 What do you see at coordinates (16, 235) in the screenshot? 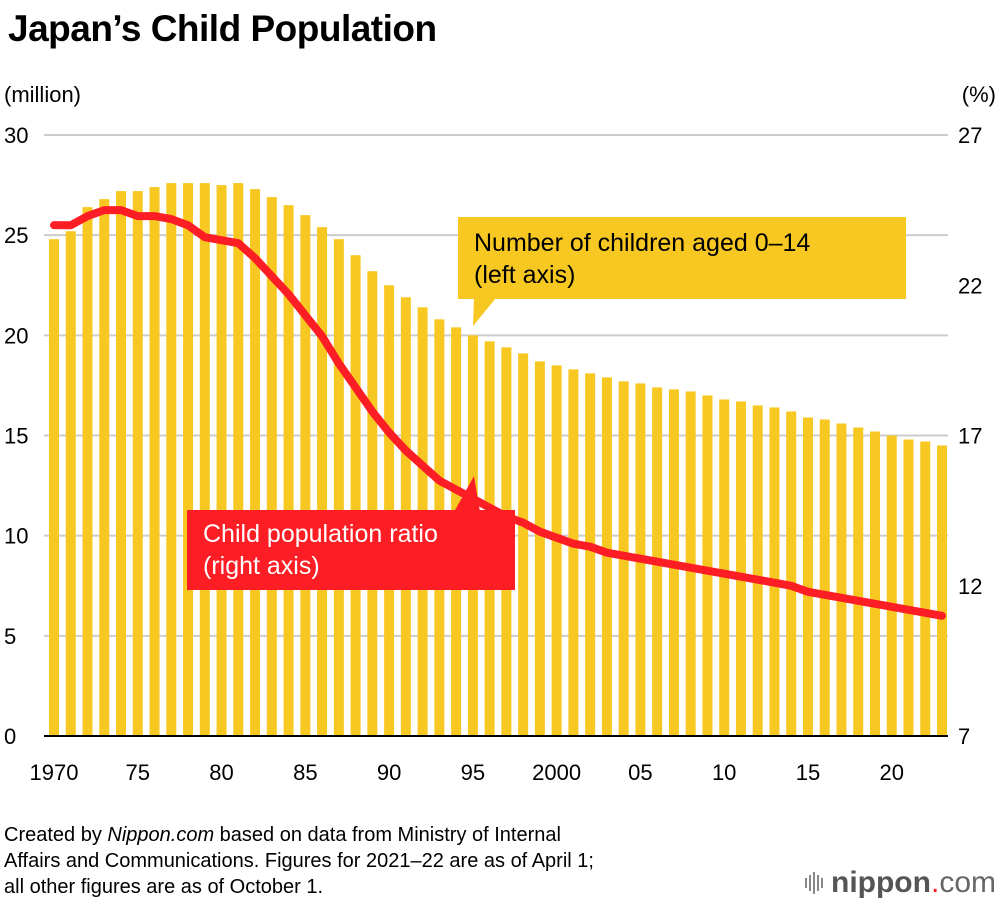
I see `left-tick-label: 25` at bounding box center [16, 235].